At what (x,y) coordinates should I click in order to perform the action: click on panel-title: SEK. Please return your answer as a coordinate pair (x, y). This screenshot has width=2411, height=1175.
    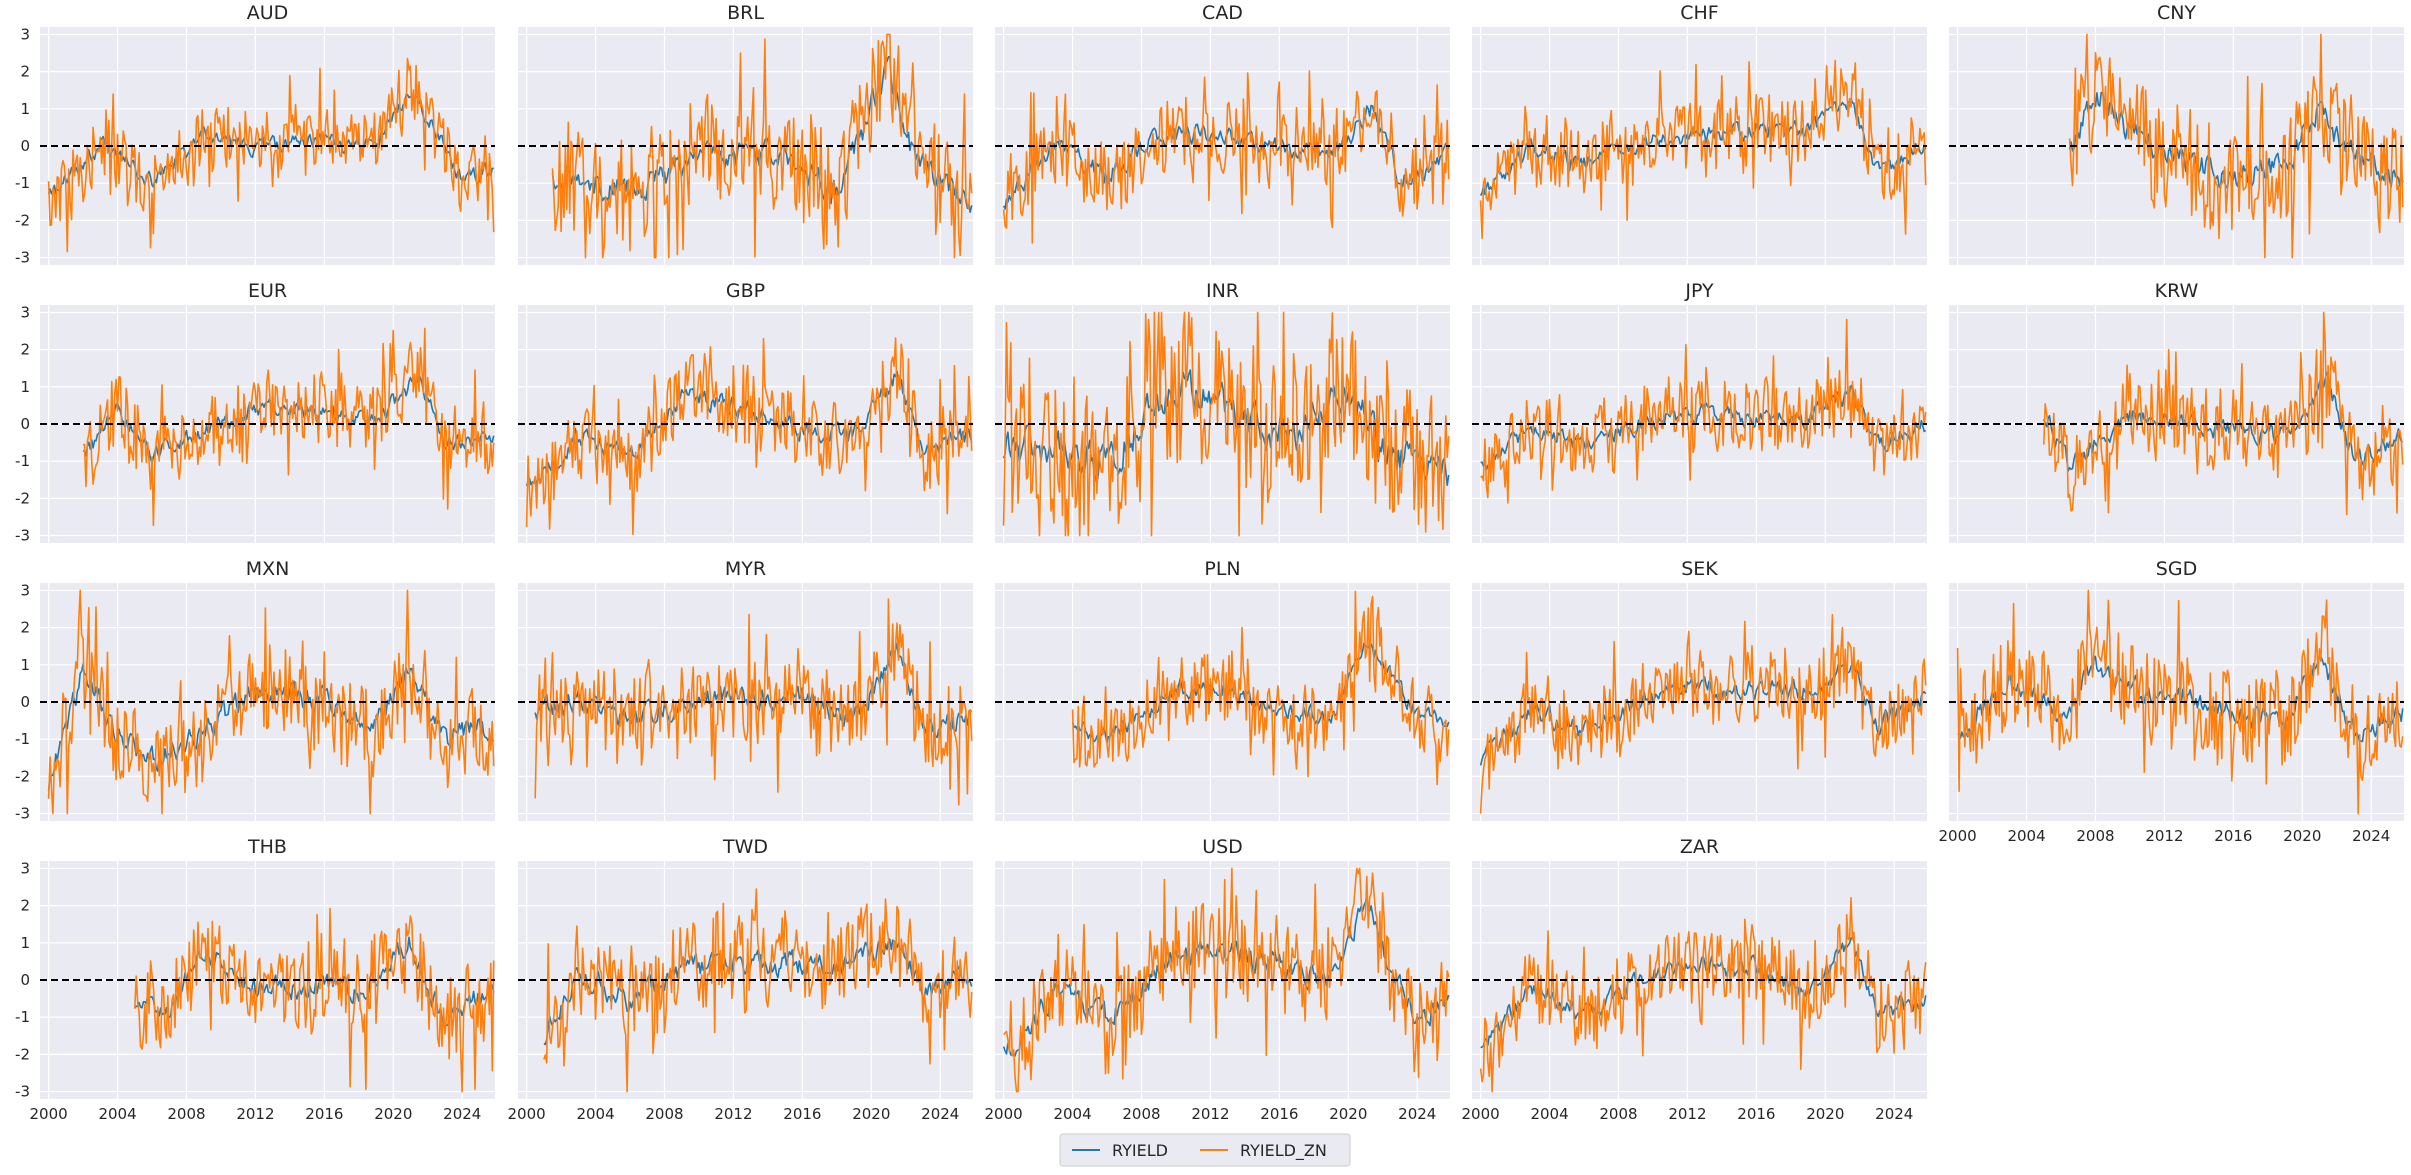
    Looking at the image, I should click on (1699, 569).